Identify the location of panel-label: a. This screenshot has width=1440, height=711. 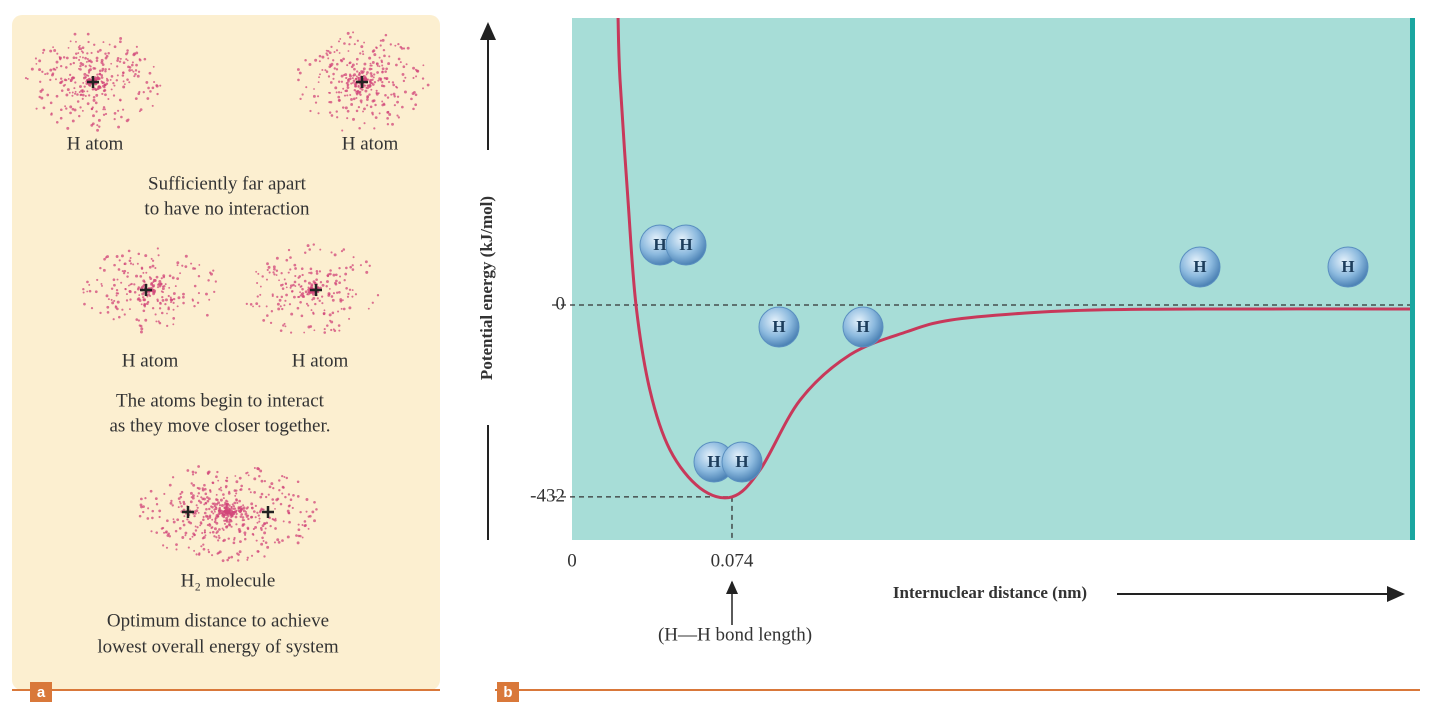
(41, 692).